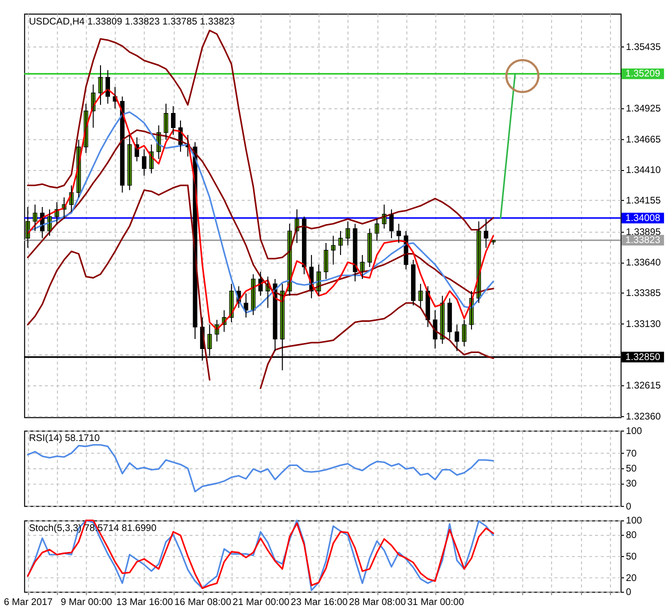 The width and height of the screenshot is (665, 612). What do you see at coordinates (260, 468) in the screenshot?
I see `line-series` at bounding box center [260, 468].